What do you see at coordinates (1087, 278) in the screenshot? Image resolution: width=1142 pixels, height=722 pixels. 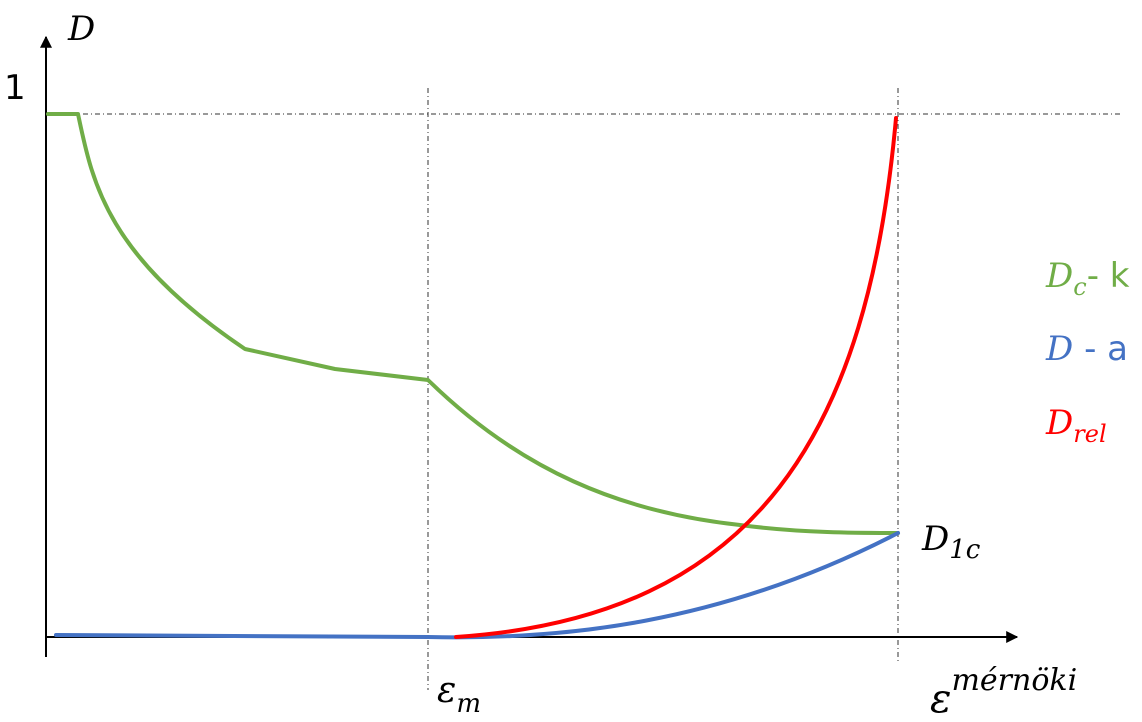 I see `legend-item-dc: Dc- k` at bounding box center [1087, 278].